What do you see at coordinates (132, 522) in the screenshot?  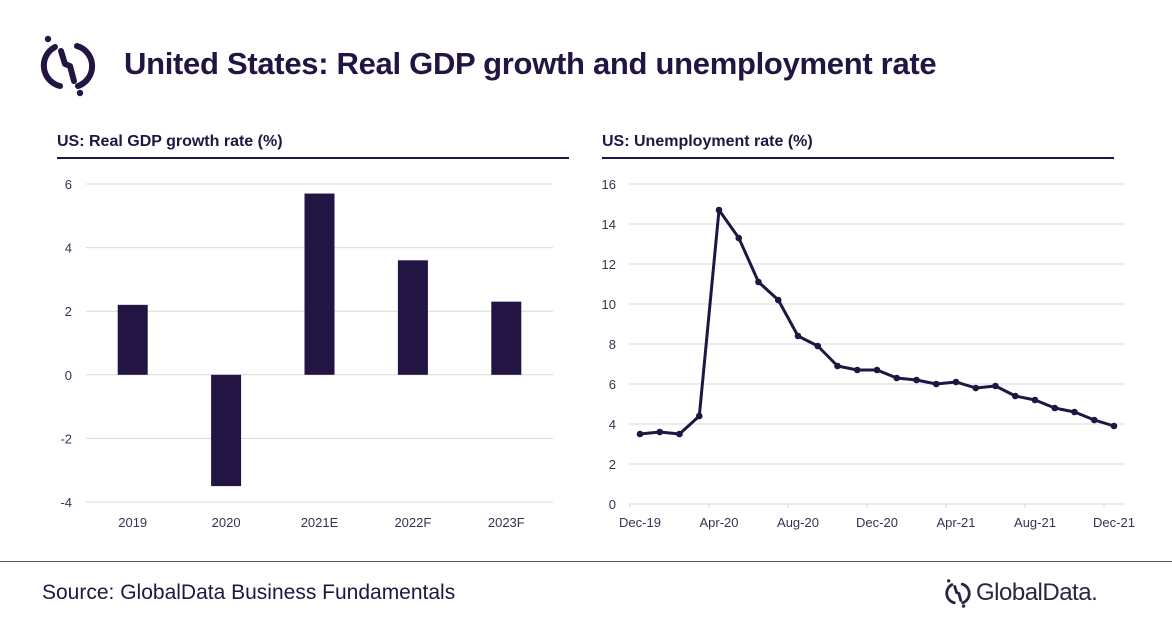 I see `x-tick-label: 2019` at bounding box center [132, 522].